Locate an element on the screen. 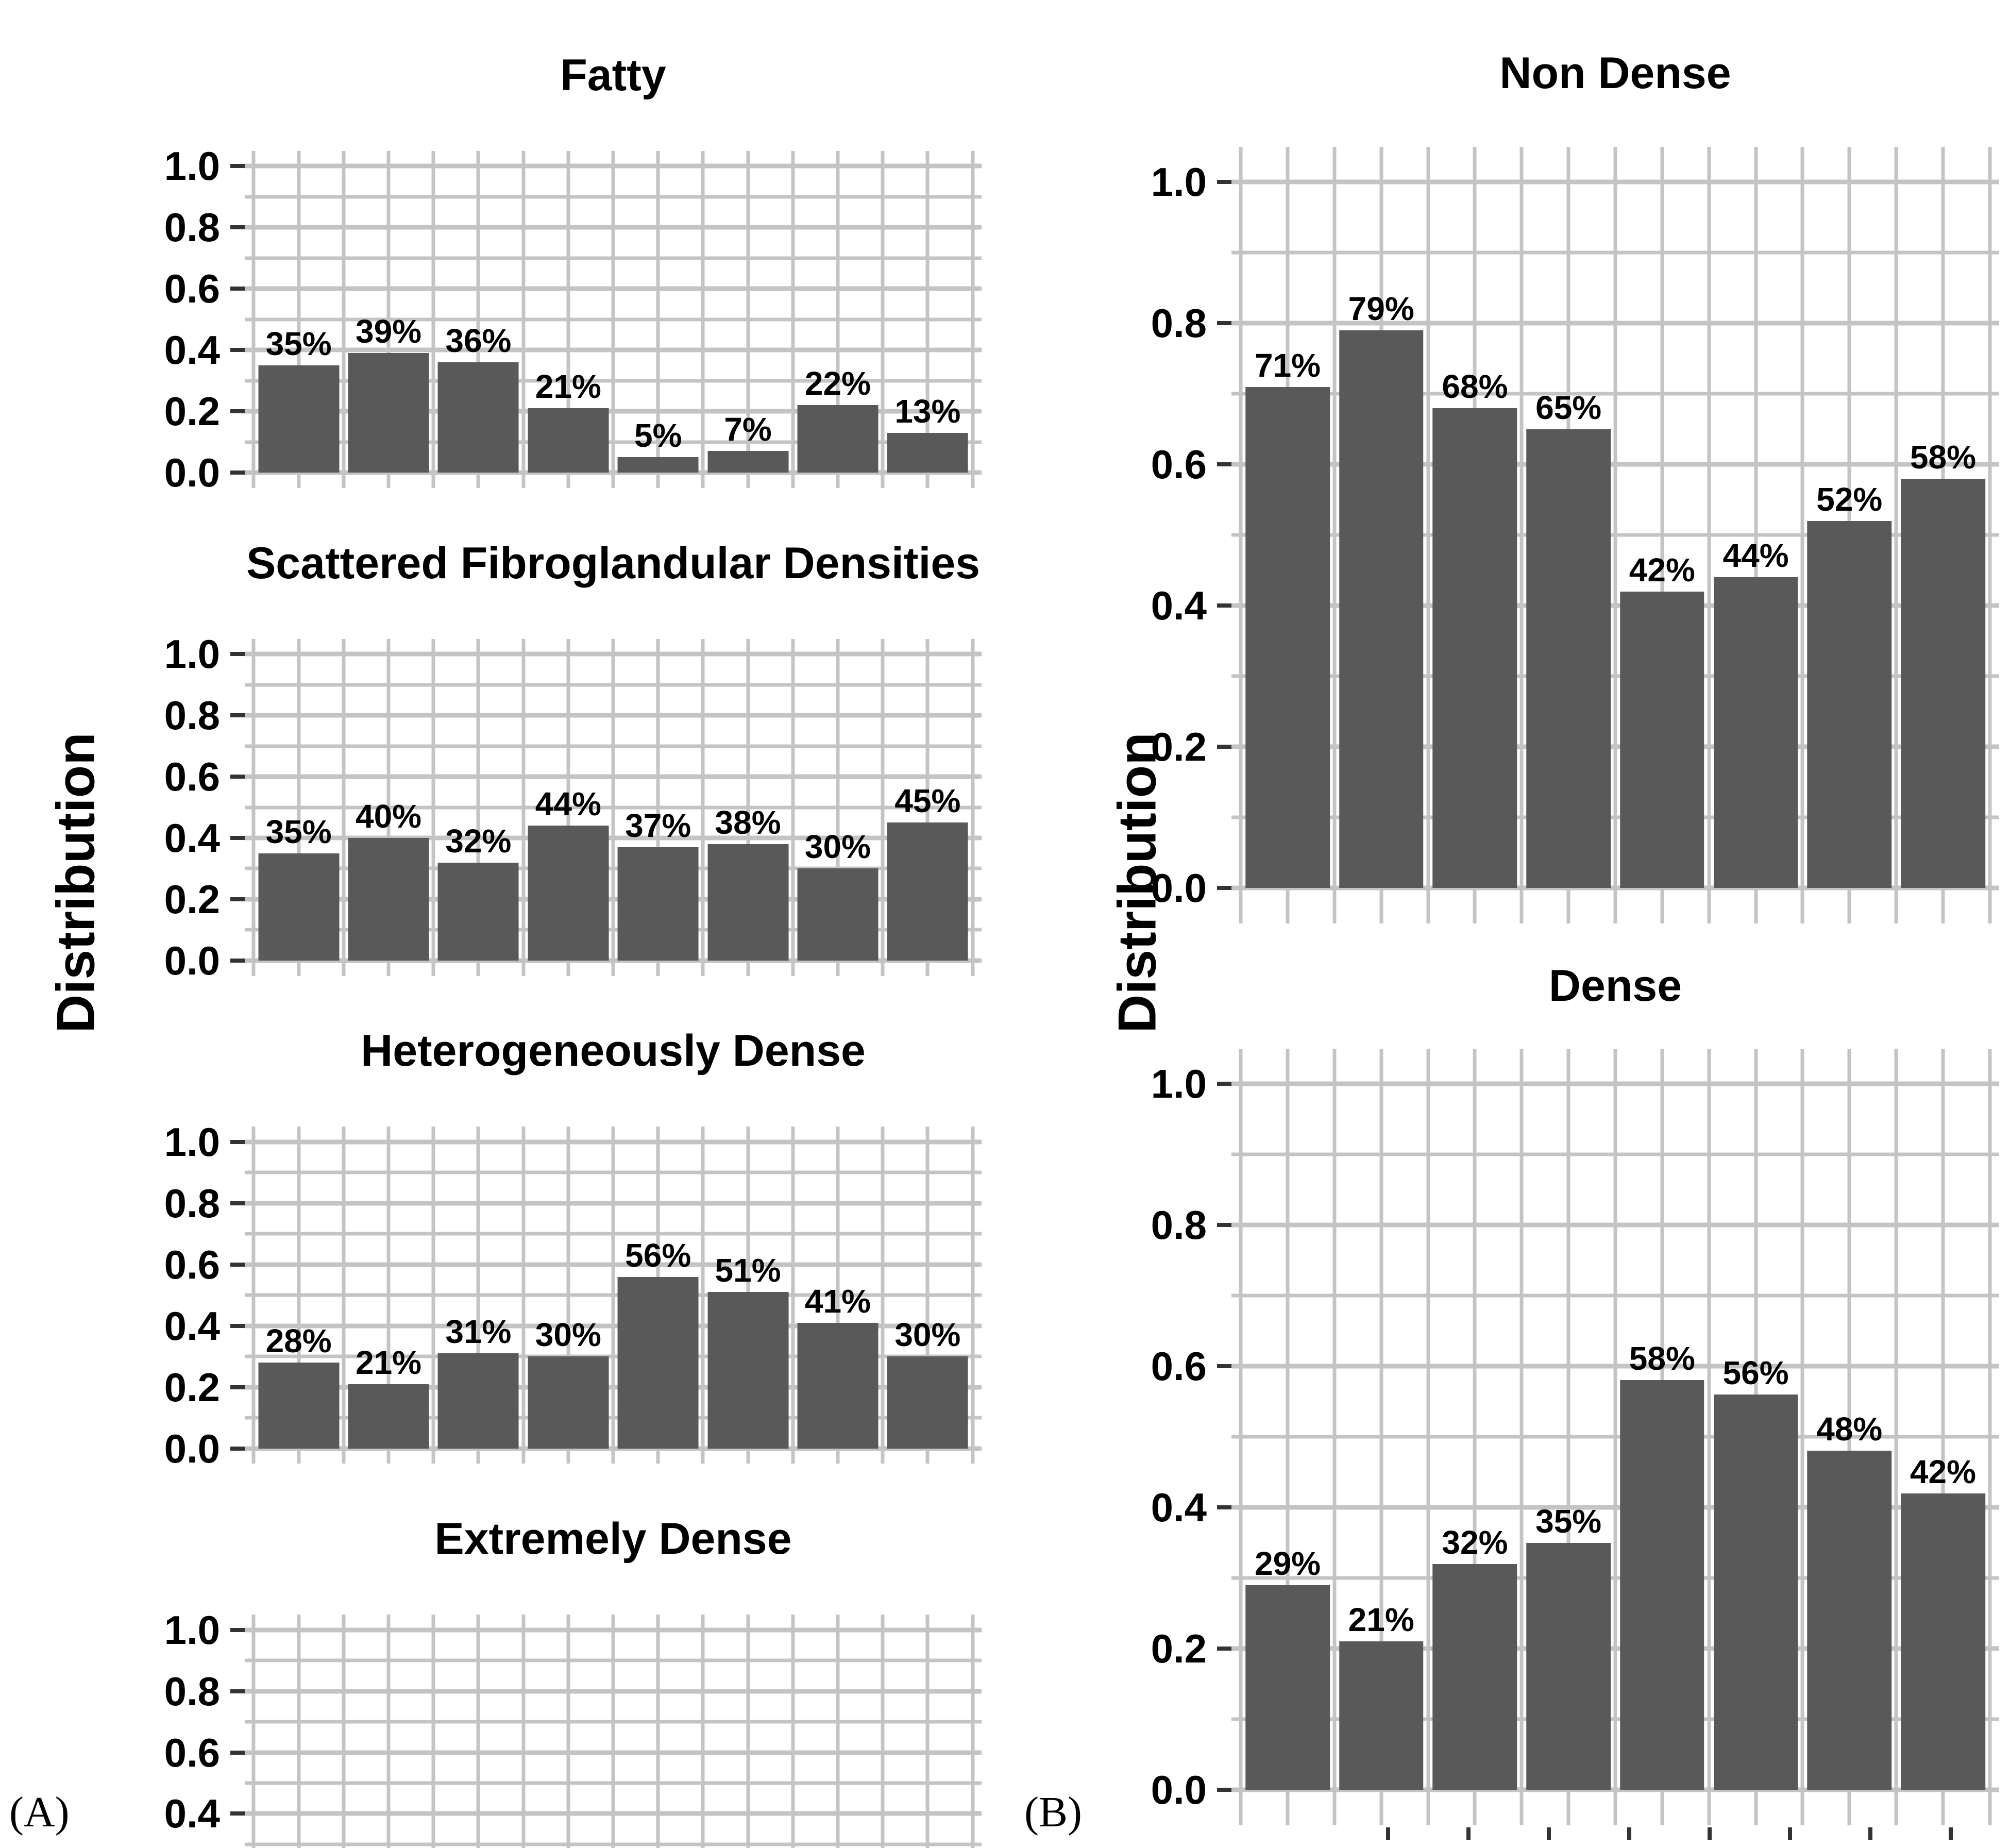  plot-area: 2%0%2%5%2%4%7%12% is located at coordinates (613, 1731).